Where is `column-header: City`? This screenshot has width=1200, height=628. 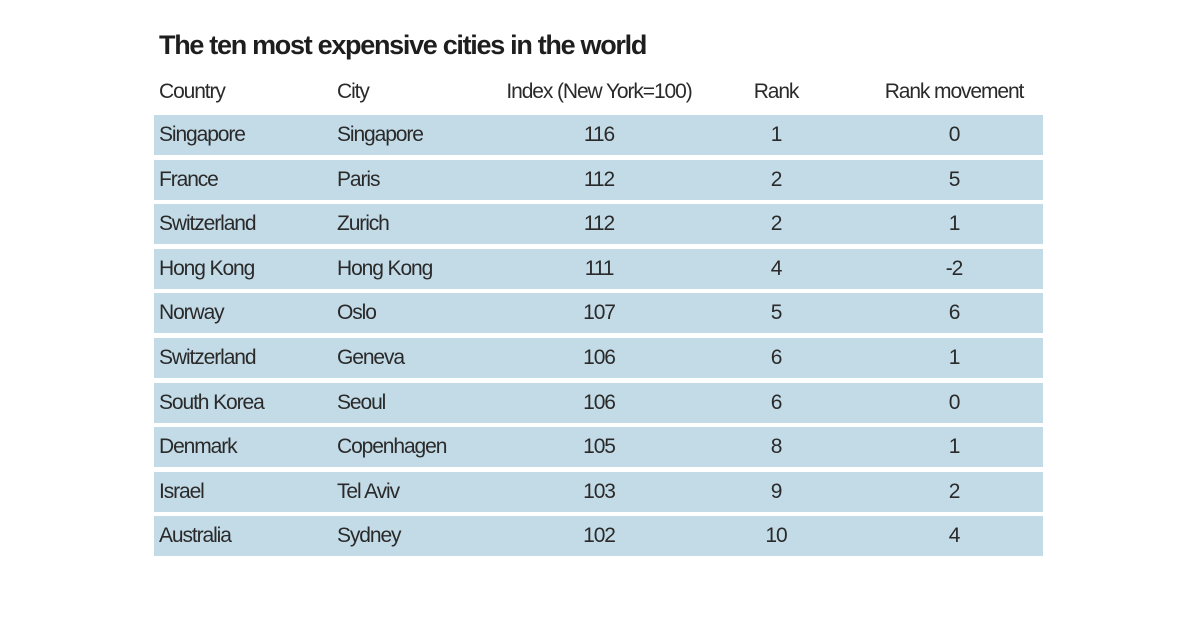 column-header: City is located at coordinates (353, 91).